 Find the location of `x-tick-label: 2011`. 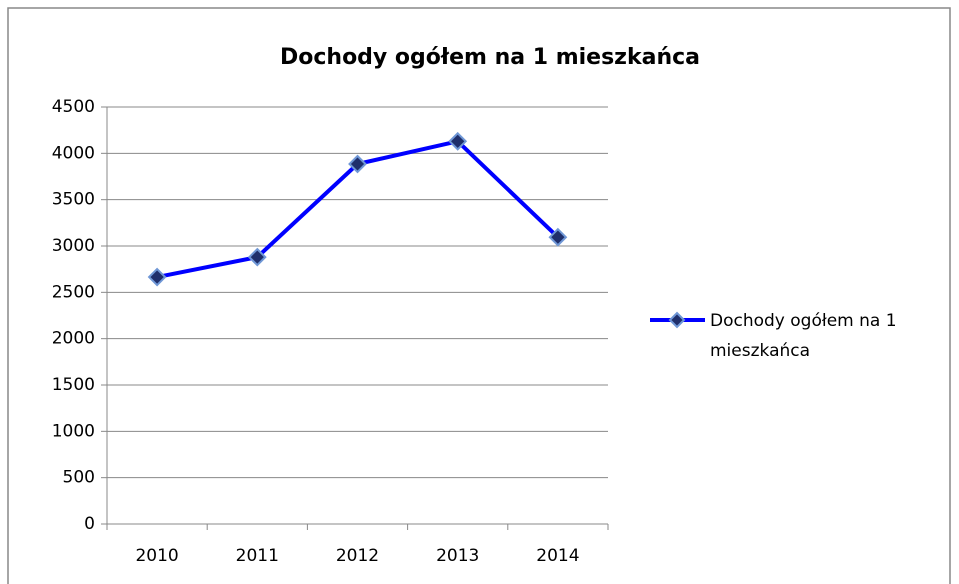

x-tick-label: 2011 is located at coordinates (257, 556).